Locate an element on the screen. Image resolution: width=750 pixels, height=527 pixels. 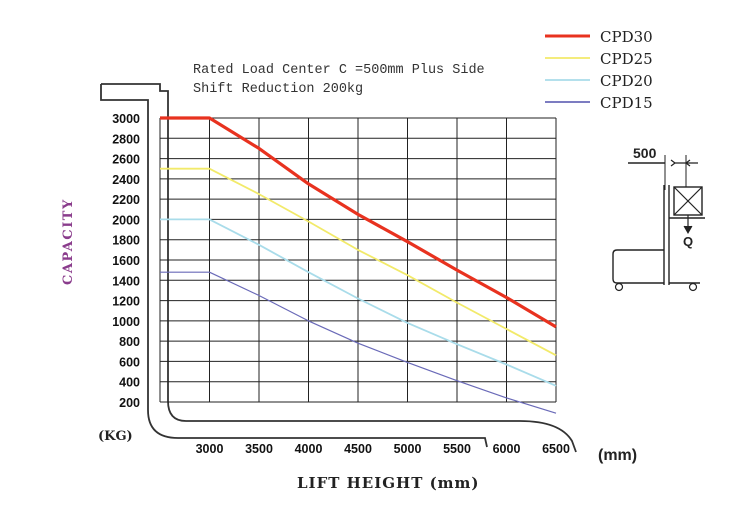
legend-label-cpd15: CPD15 is located at coordinates (626, 103).